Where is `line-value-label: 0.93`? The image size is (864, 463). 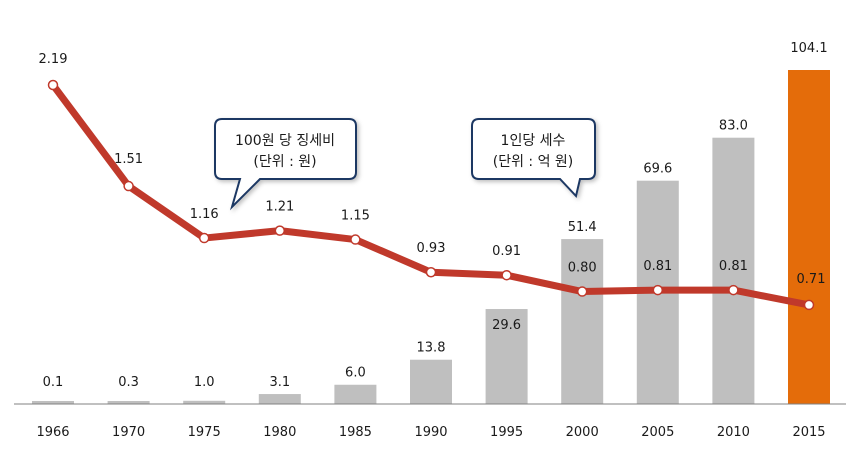
line-value-label: 0.93 is located at coordinates (431, 248).